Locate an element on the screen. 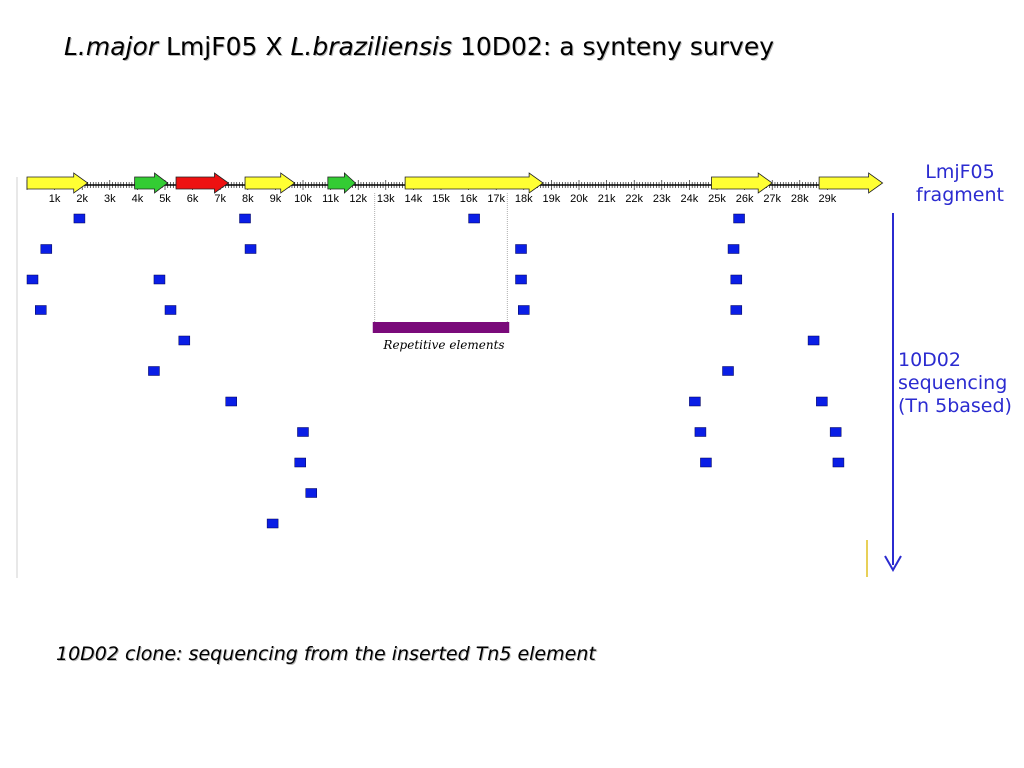  tick-label: 5k is located at coordinates (165, 199).